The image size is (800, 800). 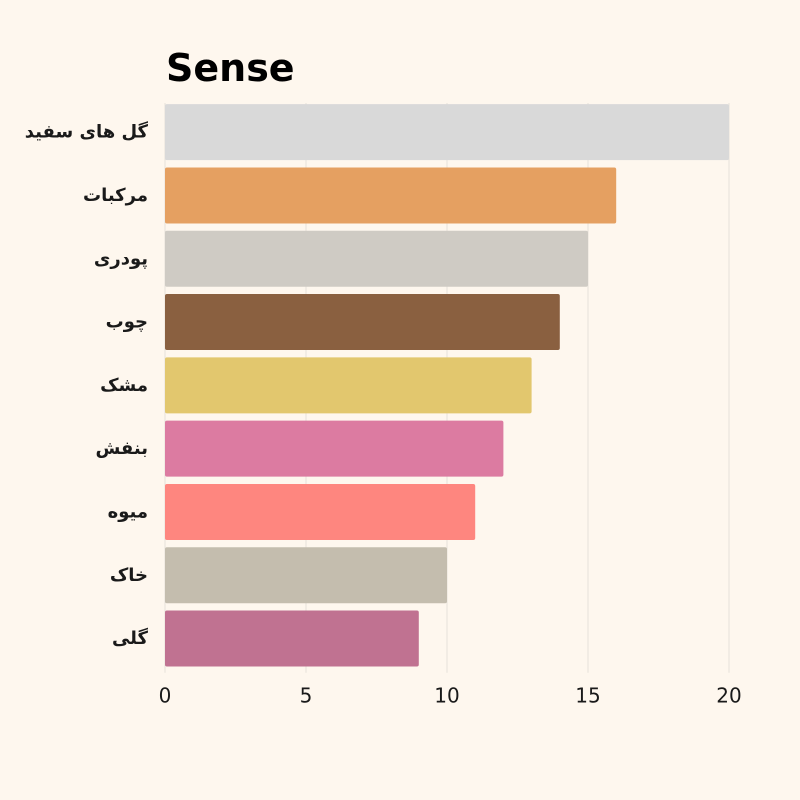 What do you see at coordinates (587, 696) in the screenshot?
I see `x-tick-label: 15` at bounding box center [587, 696].